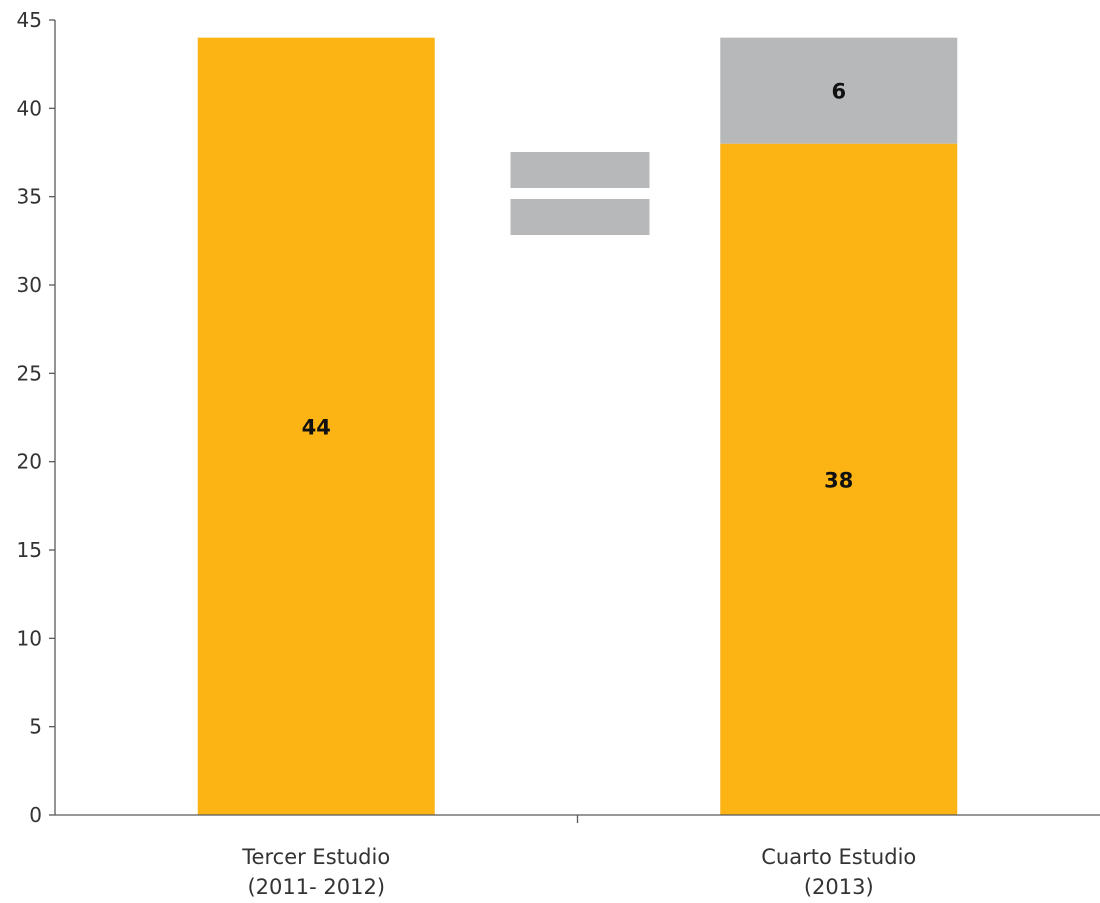 This screenshot has width=1100, height=903. Describe the element at coordinates (315, 857) in the screenshot. I see `category-label: Tercer Estudio` at that location.